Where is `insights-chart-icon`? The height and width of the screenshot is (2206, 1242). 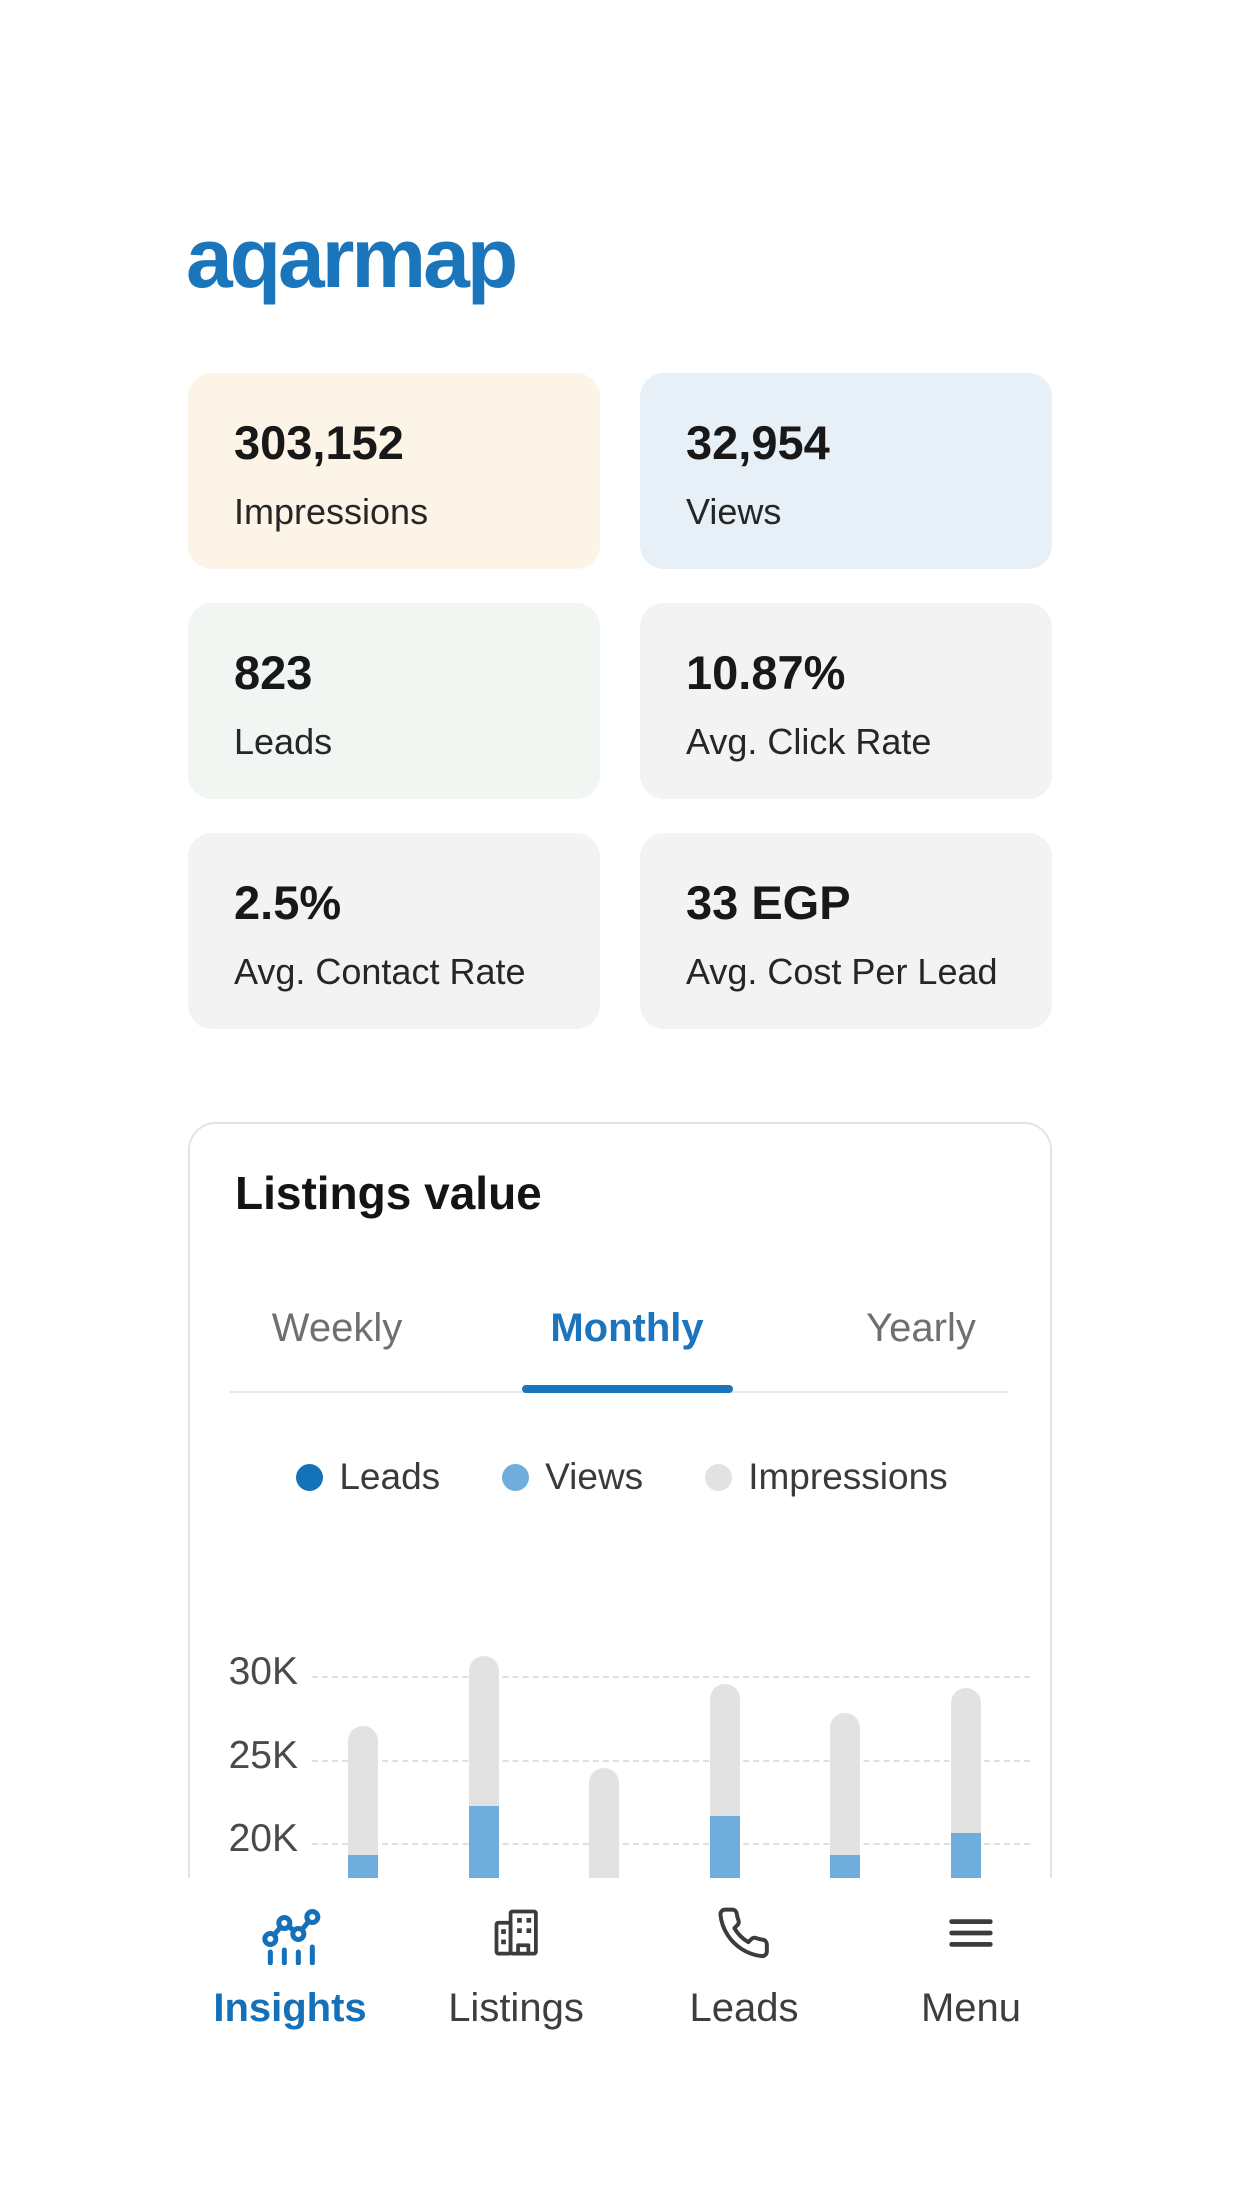 insights-chart-icon is located at coordinates (290, 1933).